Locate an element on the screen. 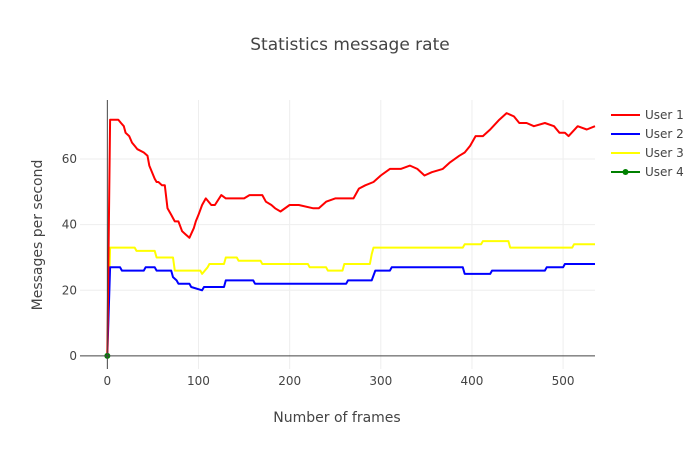 The image size is (700, 450). x-axis-title: Number of frames is located at coordinates (336, 418).